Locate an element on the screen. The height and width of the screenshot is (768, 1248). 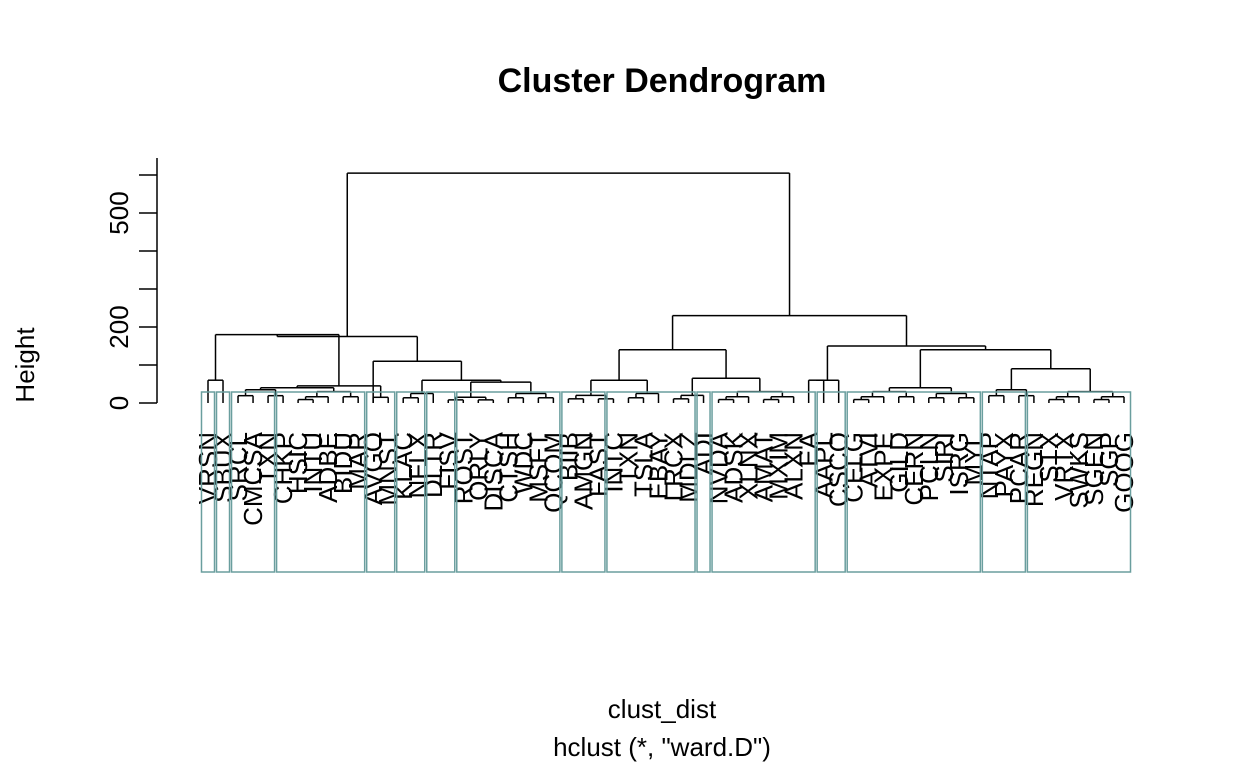
y-tick-label: 0 is located at coordinates (119, 403).